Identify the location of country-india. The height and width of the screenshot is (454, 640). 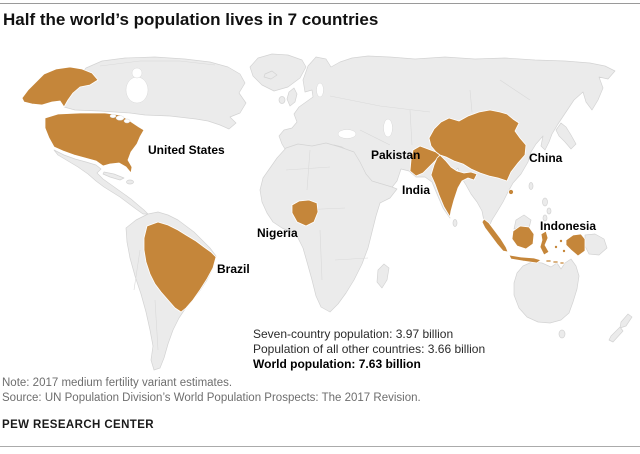
(454, 186).